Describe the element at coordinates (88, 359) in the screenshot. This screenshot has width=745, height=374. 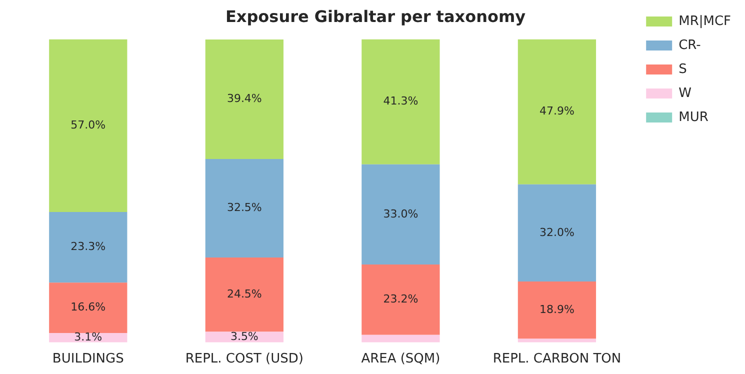
I see `x-tick-label: BUILDINGS` at that location.